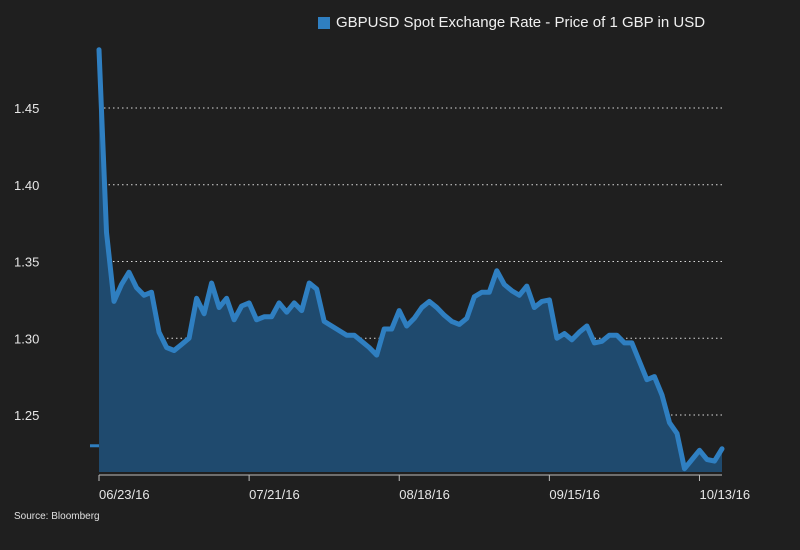  What do you see at coordinates (26, 338) in the screenshot?
I see `y-tick-label: 1.30` at bounding box center [26, 338].